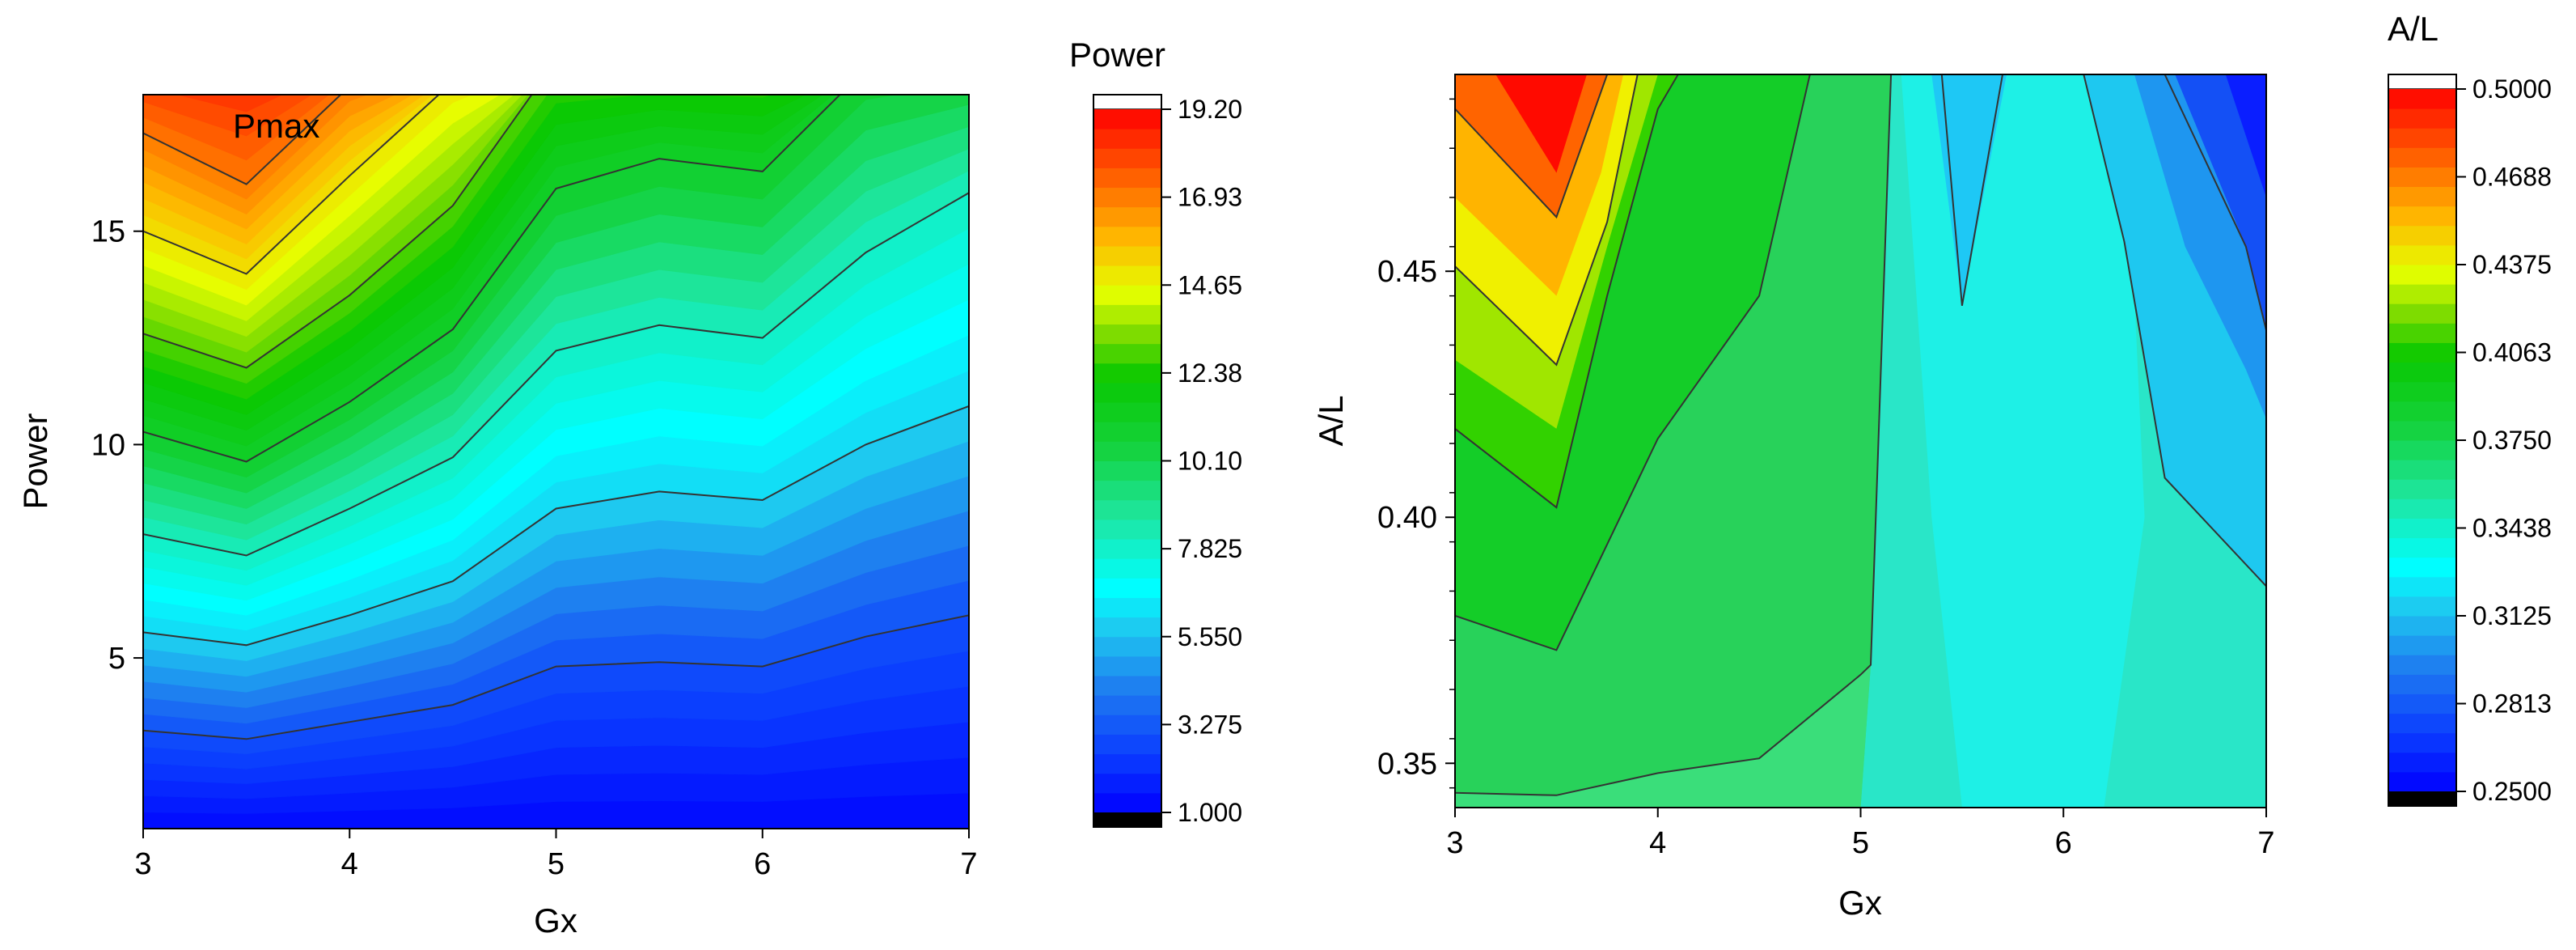 The width and height of the screenshot is (2576, 950). I want to click on al-colorbar-bottom-cap, so click(2422, 798).